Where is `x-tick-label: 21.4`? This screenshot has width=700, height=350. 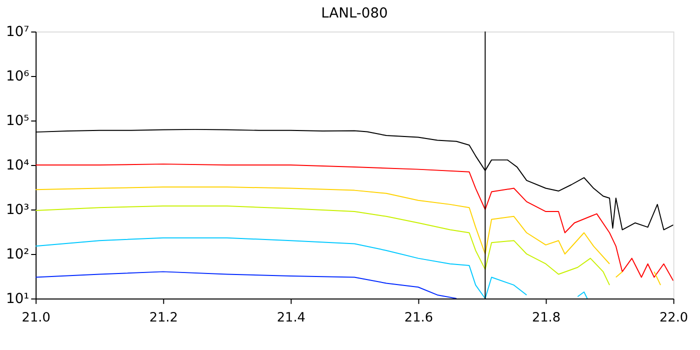 x-tick-label: 21.4 is located at coordinates (291, 318).